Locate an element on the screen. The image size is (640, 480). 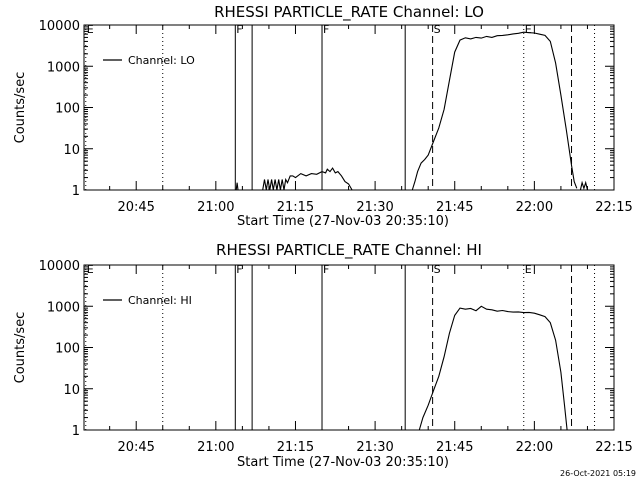
chart-title: RHESSI PARTICLE_RATE Channel: HI is located at coordinates (349, 250).